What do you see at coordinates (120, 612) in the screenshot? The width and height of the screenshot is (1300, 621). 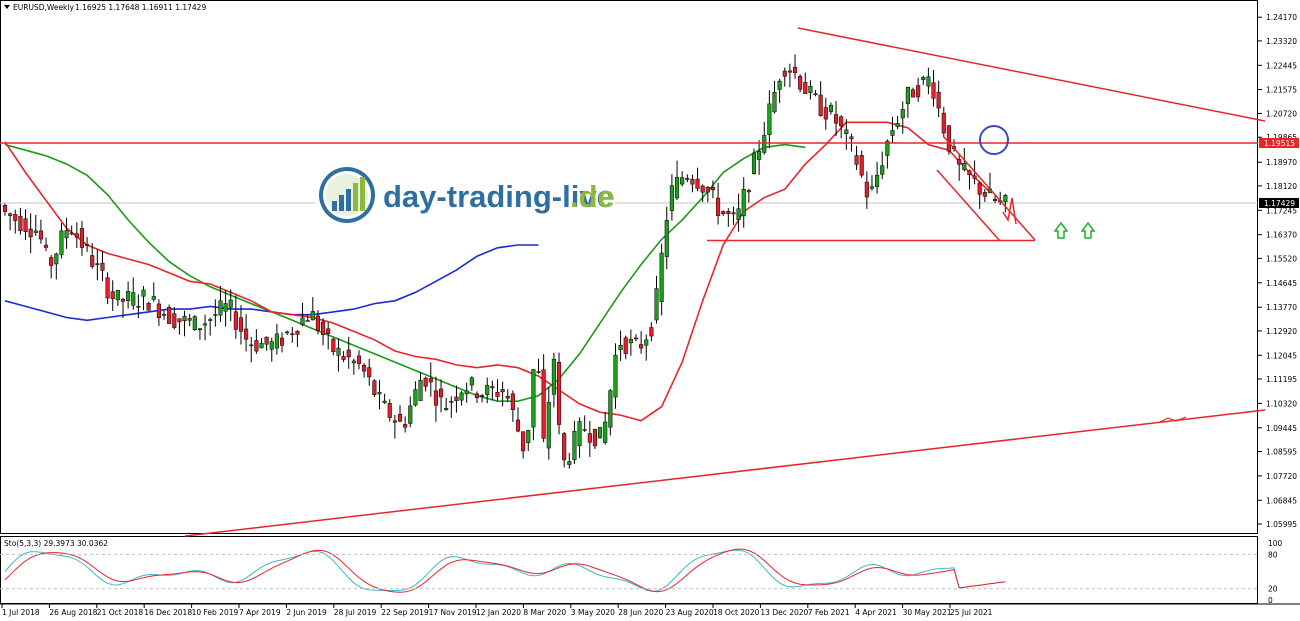 I see `x-tick-label: 21 Oct 2018` at bounding box center [120, 612].